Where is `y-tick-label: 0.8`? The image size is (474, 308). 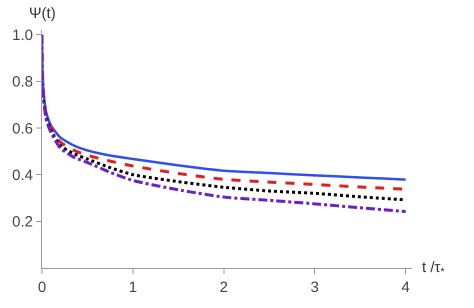 y-tick-label: 0.8 is located at coordinates (22, 82).